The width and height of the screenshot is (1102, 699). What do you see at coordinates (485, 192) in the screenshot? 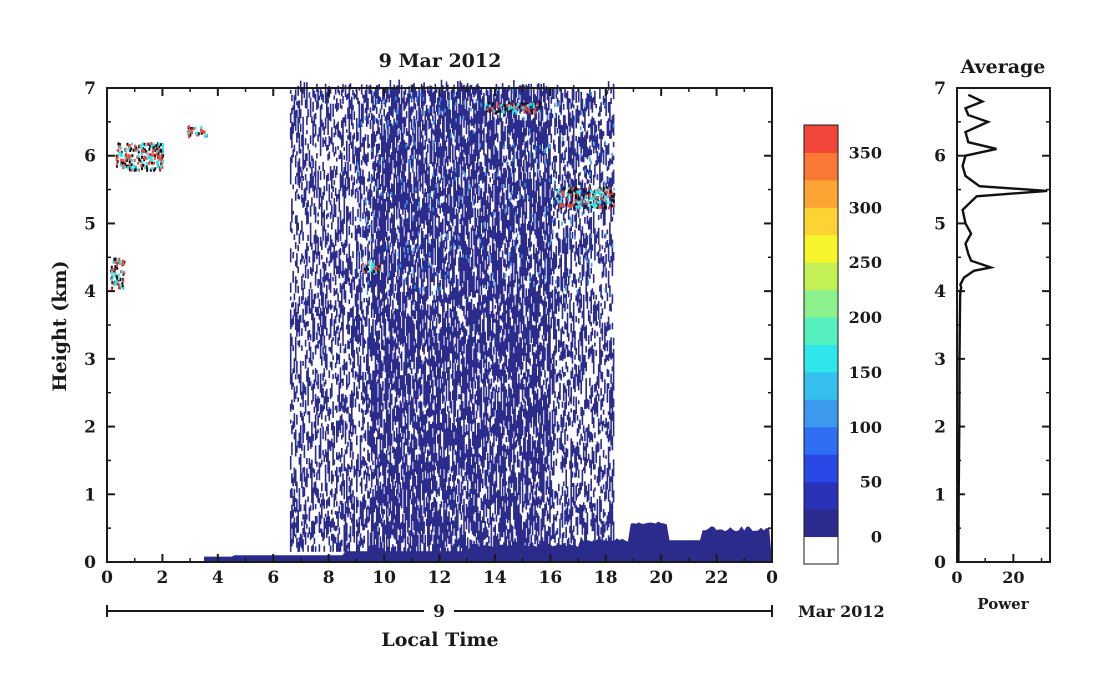
I see `noise-speckles` at bounding box center [485, 192].